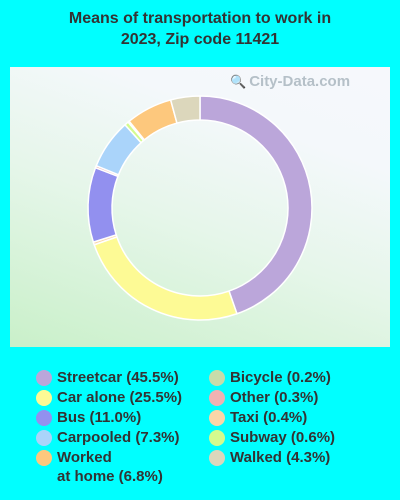 The height and width of the screenshot is (500, 400). I want to click on slice-streetcar, so click(256, 205).